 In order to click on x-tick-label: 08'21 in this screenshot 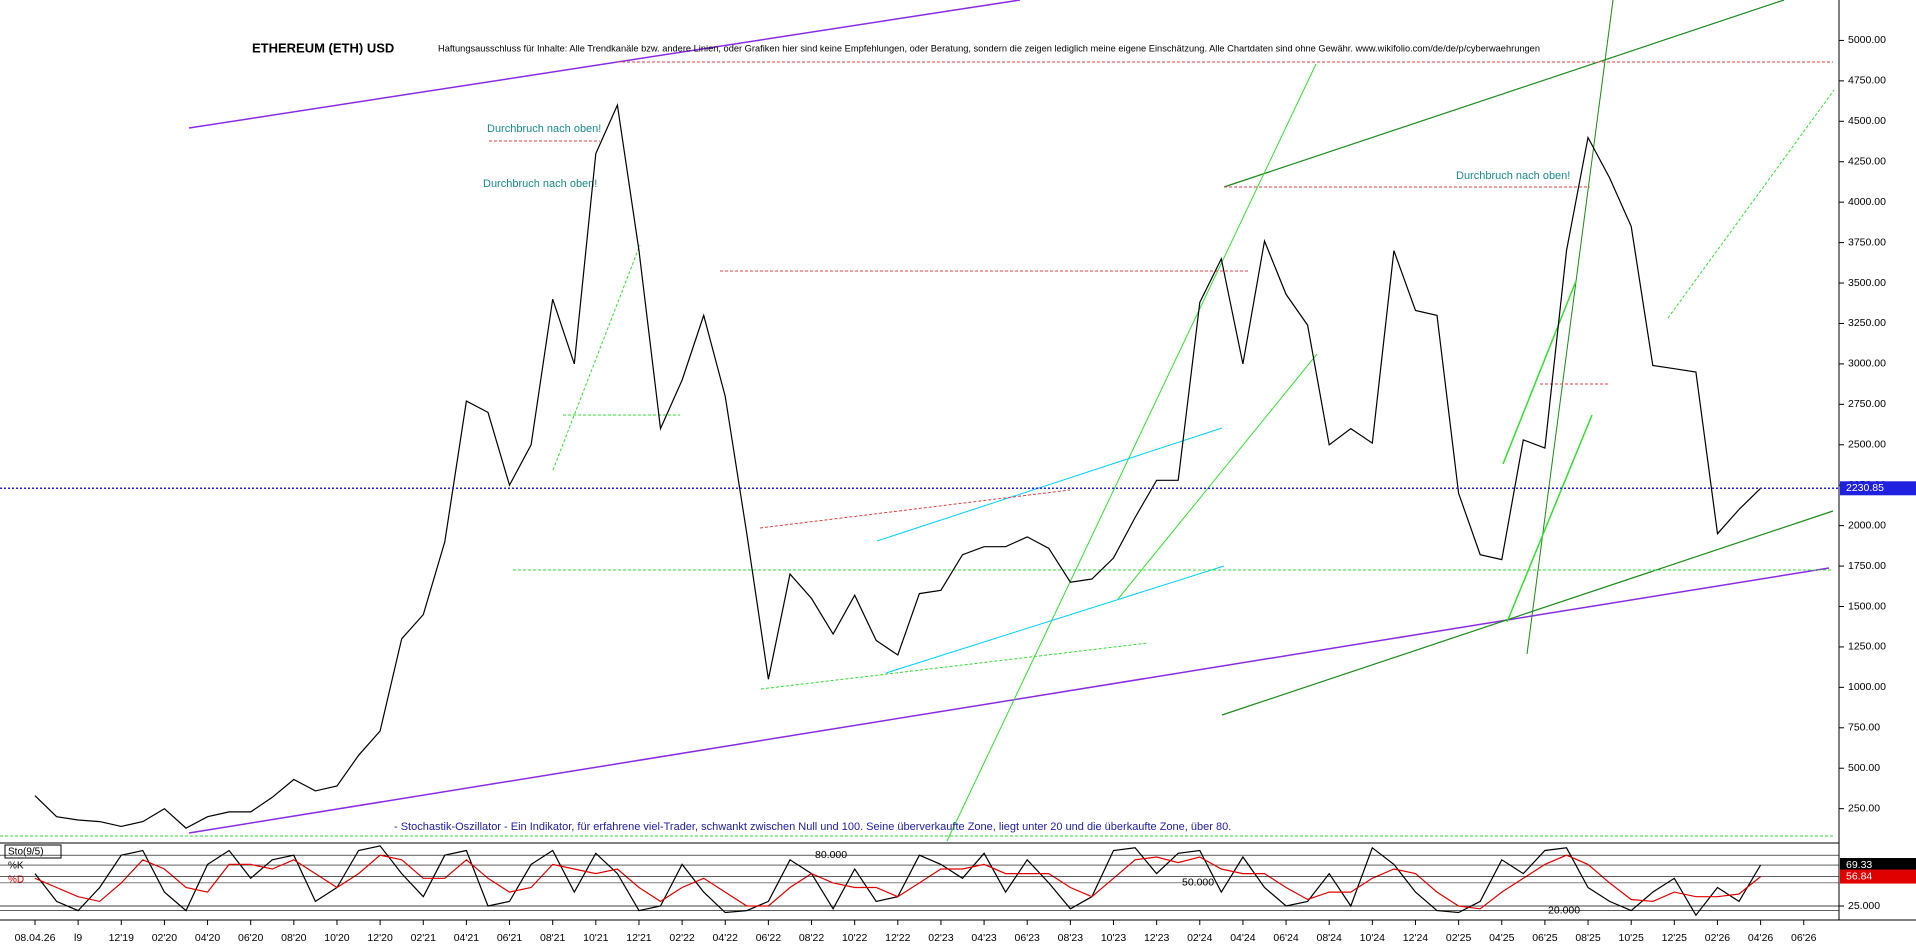, I will do `click(553, 938)`.